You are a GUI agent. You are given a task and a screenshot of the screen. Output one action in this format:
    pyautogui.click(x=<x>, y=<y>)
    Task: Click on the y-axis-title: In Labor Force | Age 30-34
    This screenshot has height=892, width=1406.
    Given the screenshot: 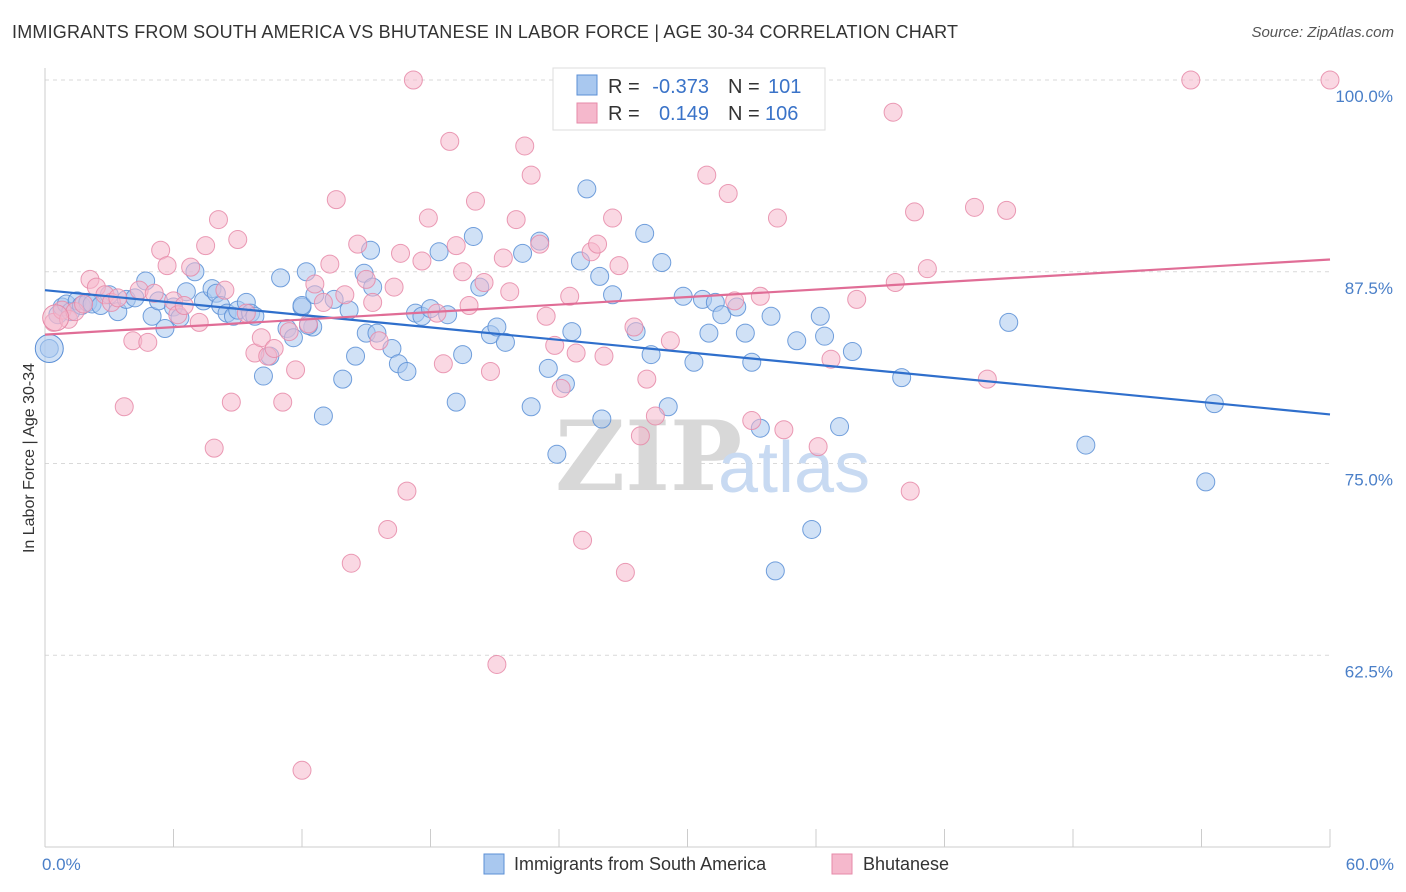 What is the action you would take?
    pyautogui.click(x=29, y=458)
    